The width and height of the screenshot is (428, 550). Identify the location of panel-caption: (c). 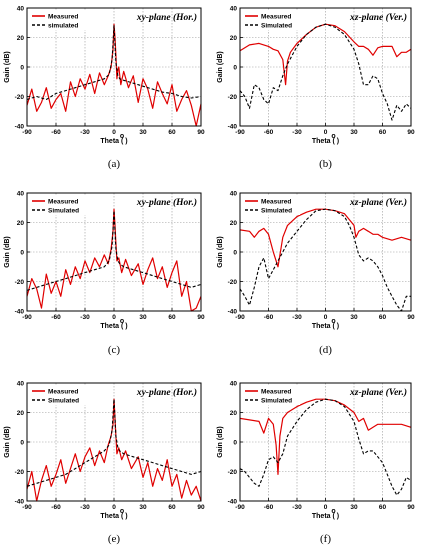
(114, 350).